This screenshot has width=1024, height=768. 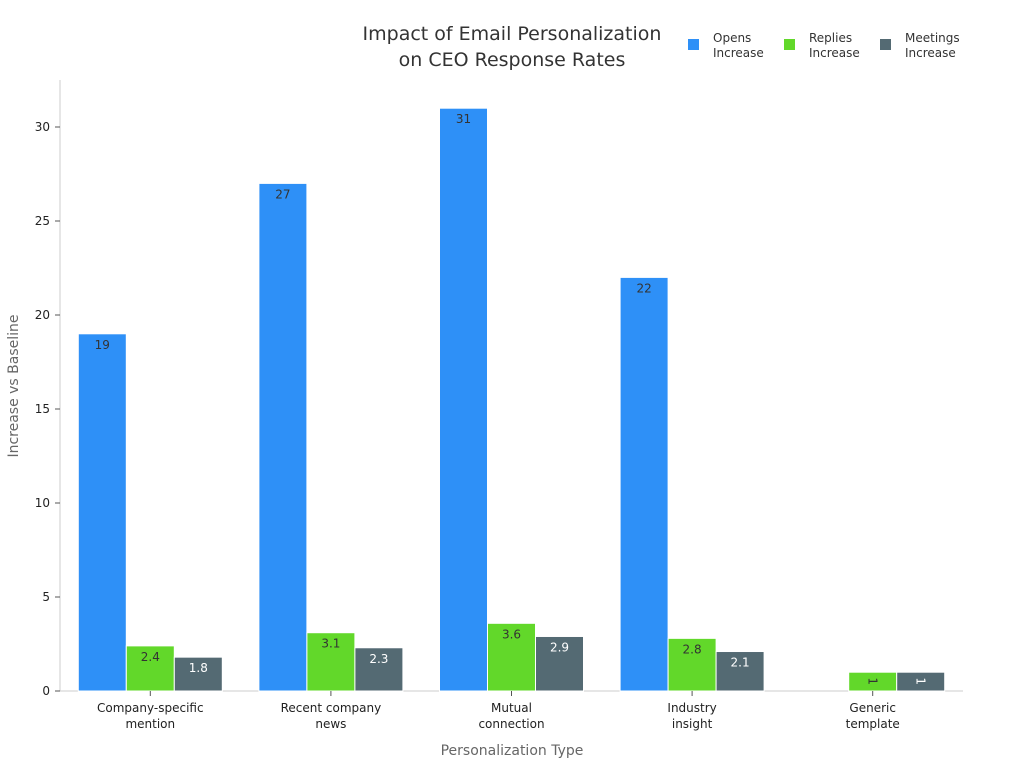 I want to click on x-axis-label: Personalization Type, so click(x=512, y=751).